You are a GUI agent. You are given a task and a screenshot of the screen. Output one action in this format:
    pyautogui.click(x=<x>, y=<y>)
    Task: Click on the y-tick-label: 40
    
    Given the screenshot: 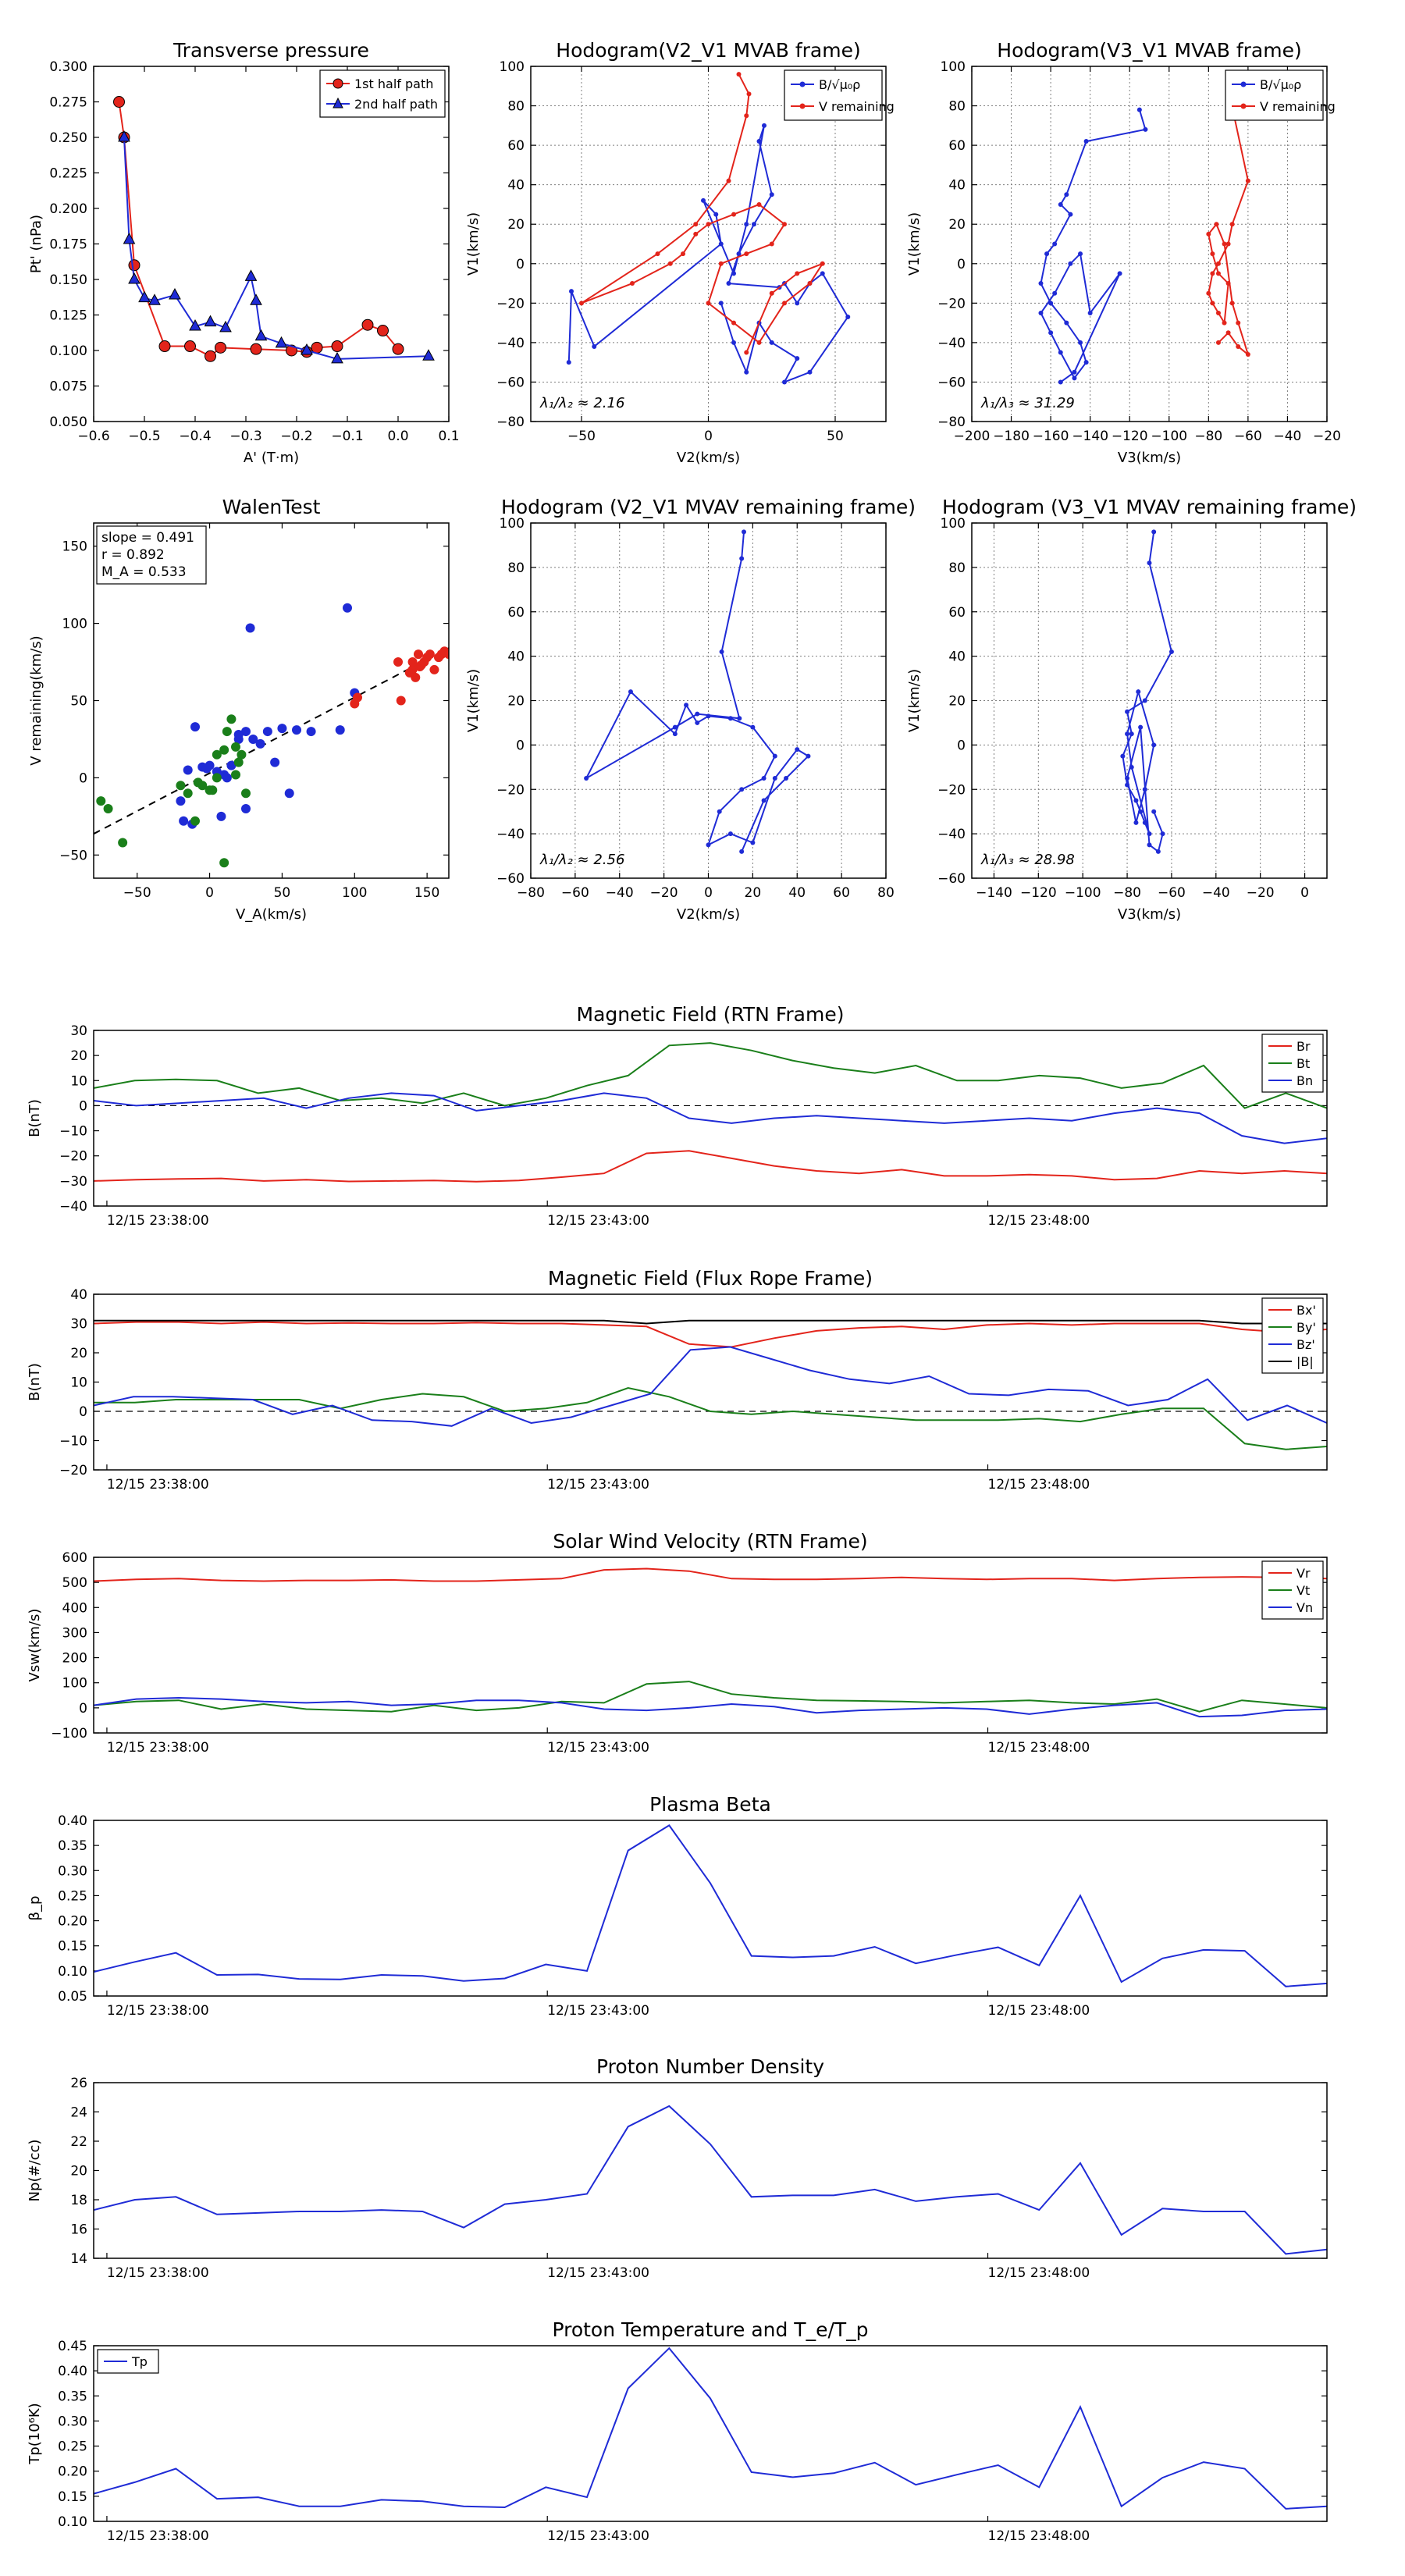 What is the action you would take?
    pyautogui.click(x=957, y=186)
    